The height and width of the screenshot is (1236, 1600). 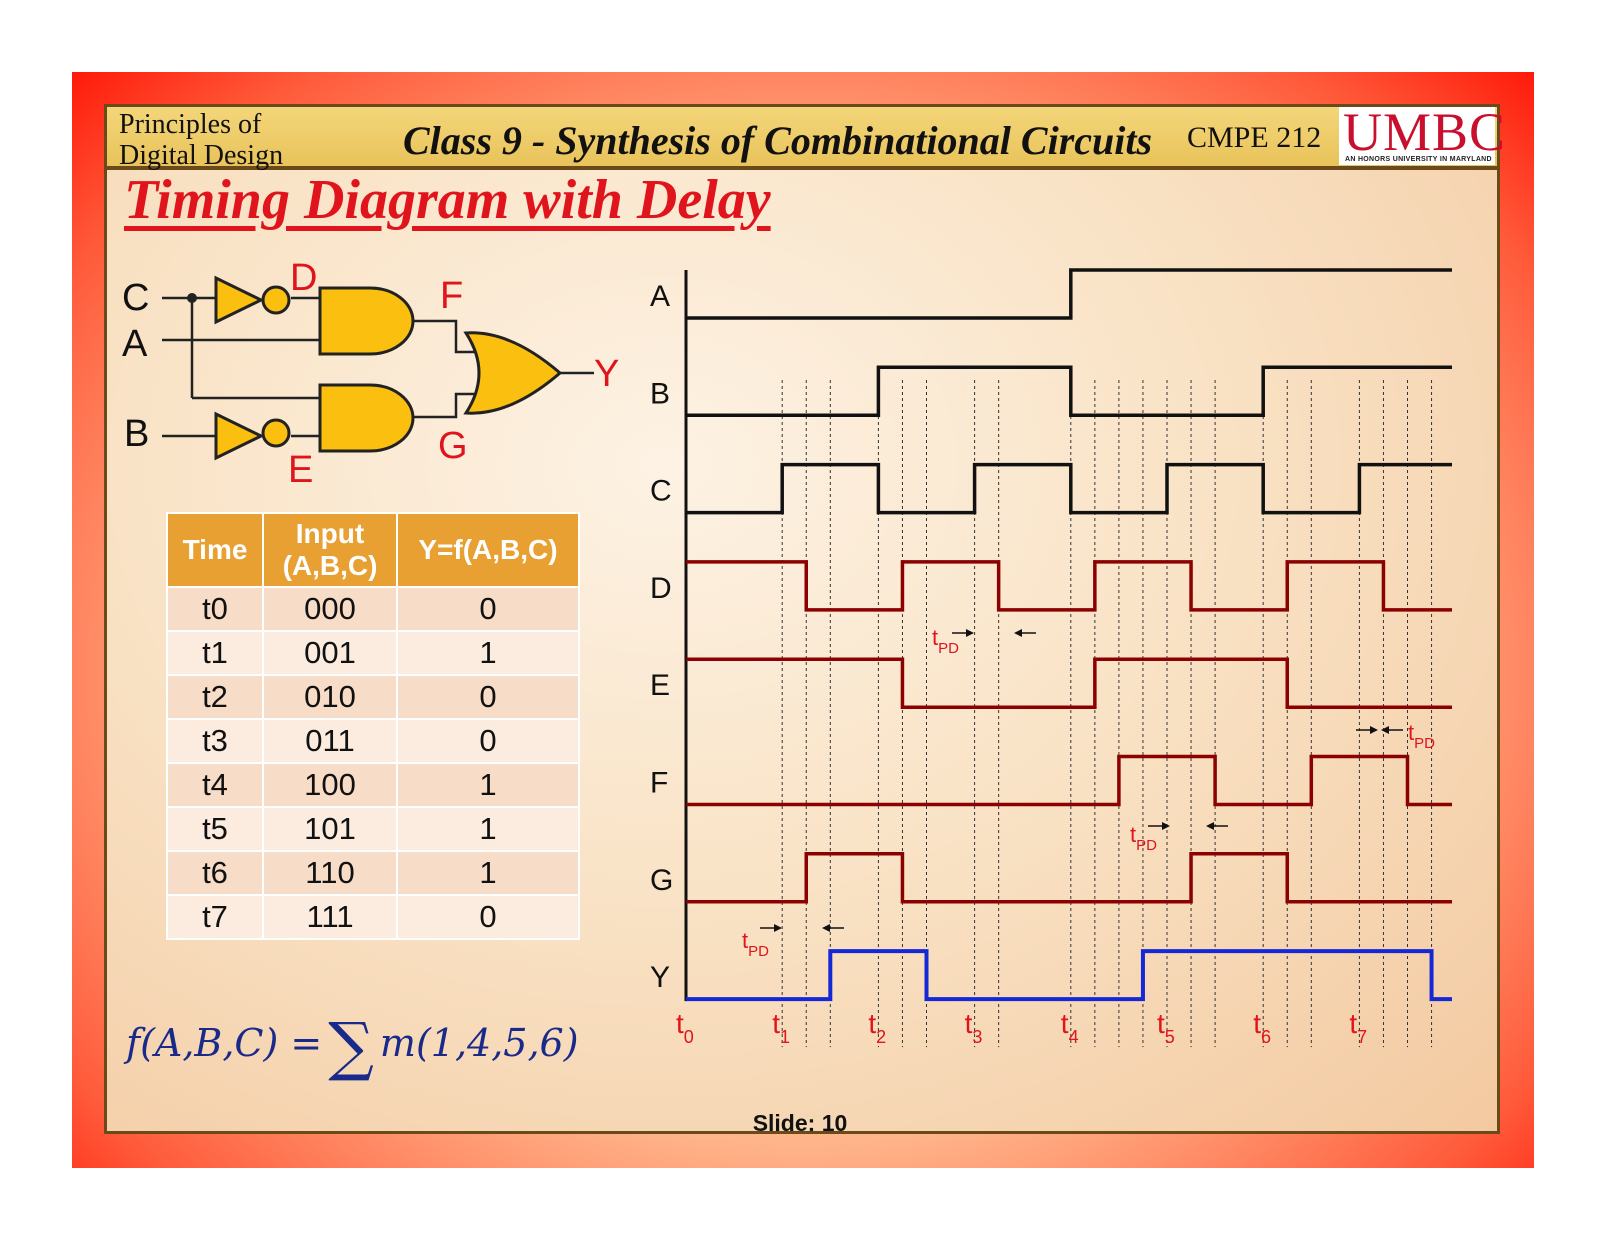 I want to click on table-row: t3 011 0, so click(x=373, y=741).